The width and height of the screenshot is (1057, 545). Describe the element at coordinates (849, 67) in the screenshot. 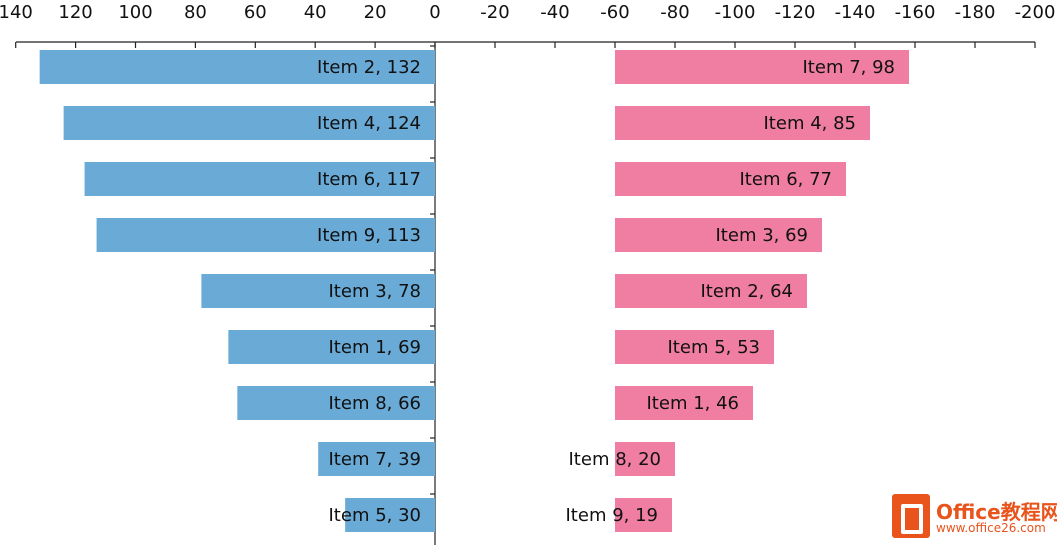

I see `right-bar-label: Item 7, 98` at that location.